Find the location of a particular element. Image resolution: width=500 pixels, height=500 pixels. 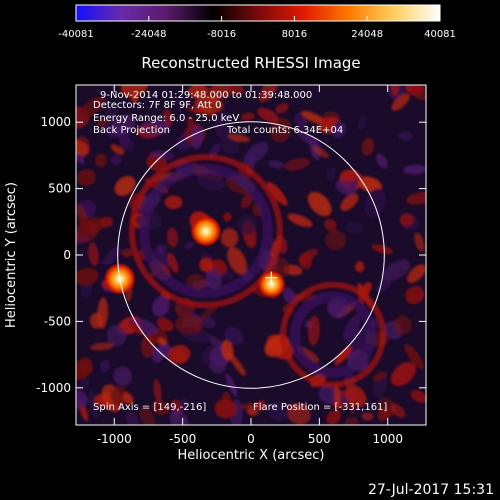

x-tick-label: -500 is located at coordinates (182, 439).